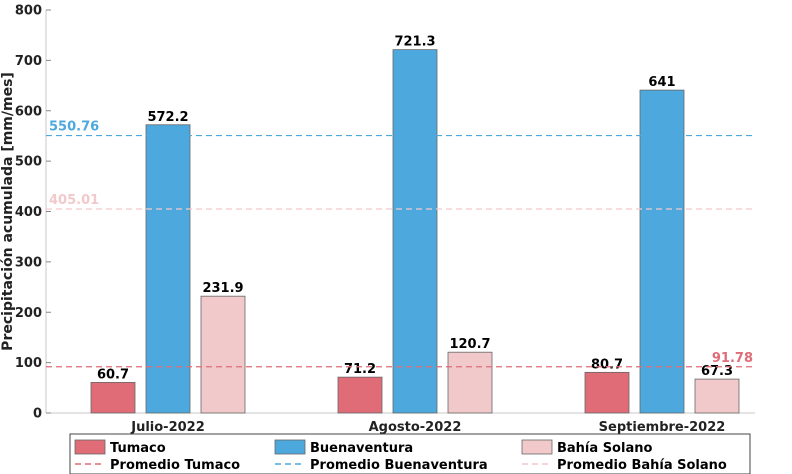 Image resolution: width=792 pixels, height=474 pixels. Describe the element at coordinates (604, 448) in the screenshot. I see `legend-label-bahia-solano: Bahía Solano` at that location.